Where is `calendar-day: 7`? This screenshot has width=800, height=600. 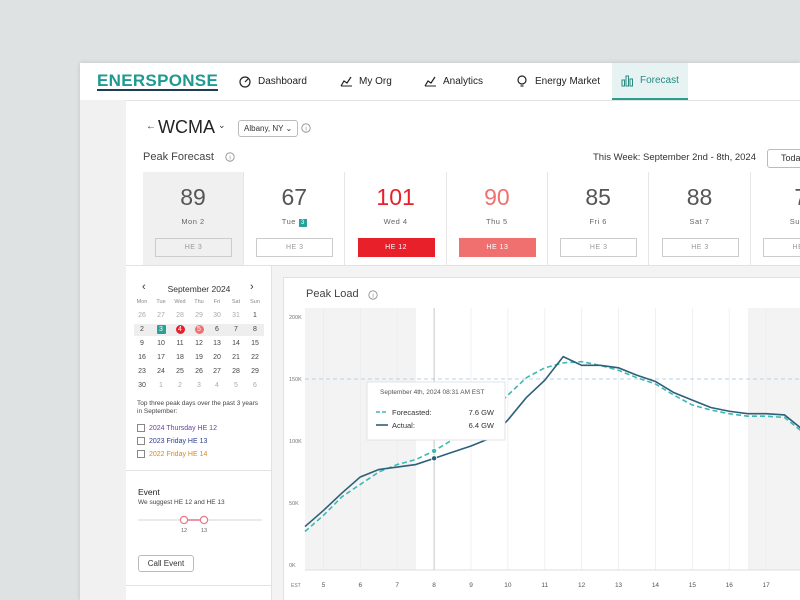
calendar-day: 7 is located at coordinates (236, 329).